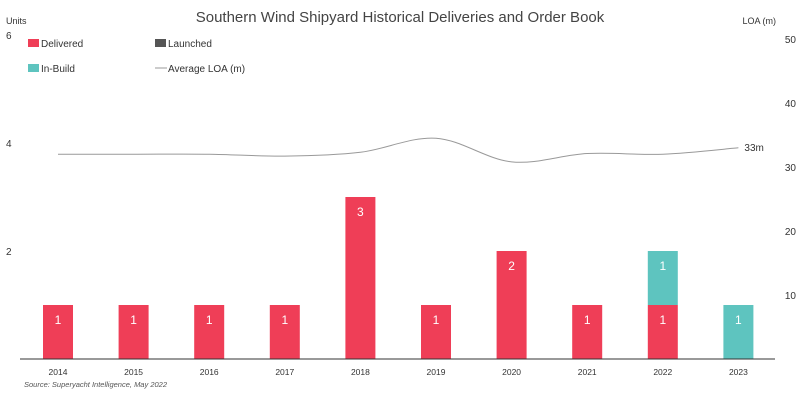 This screenshot has width=800, height=402. Describe the element at coordinates (791, 40) in the screenshot. I see `right-tick-label: 50` at that location.